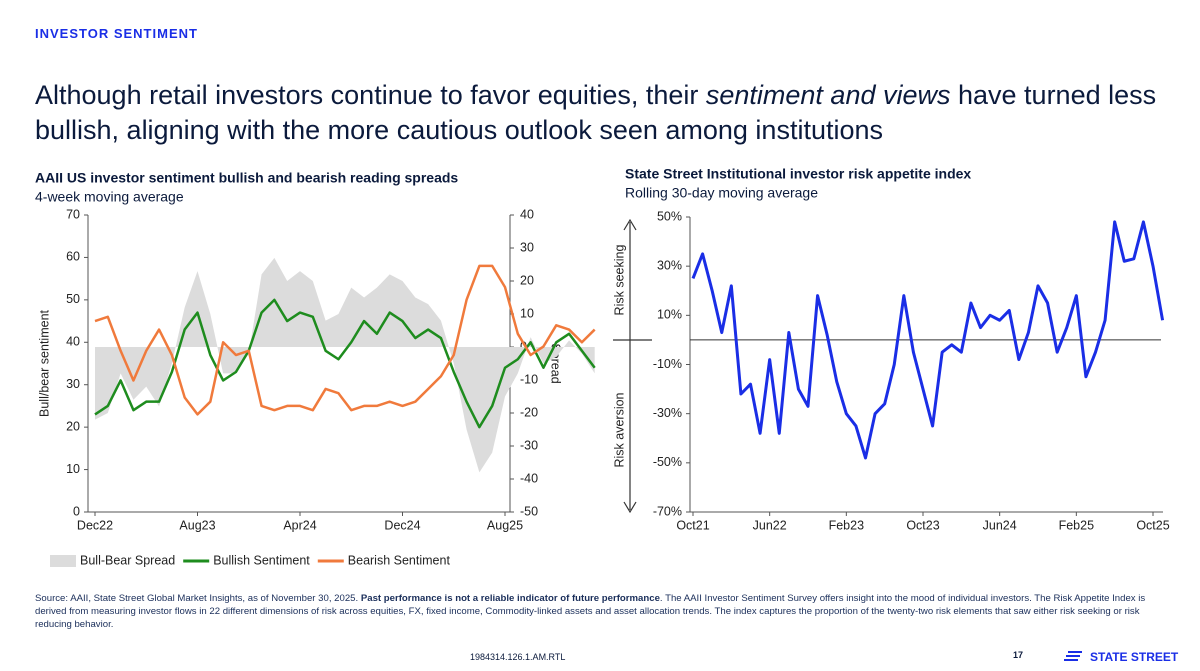  Describe the element at coordinates (518, 657) in the screenshot. I see `doc-code: 1984314.126.1.AM.RTL` at that location.